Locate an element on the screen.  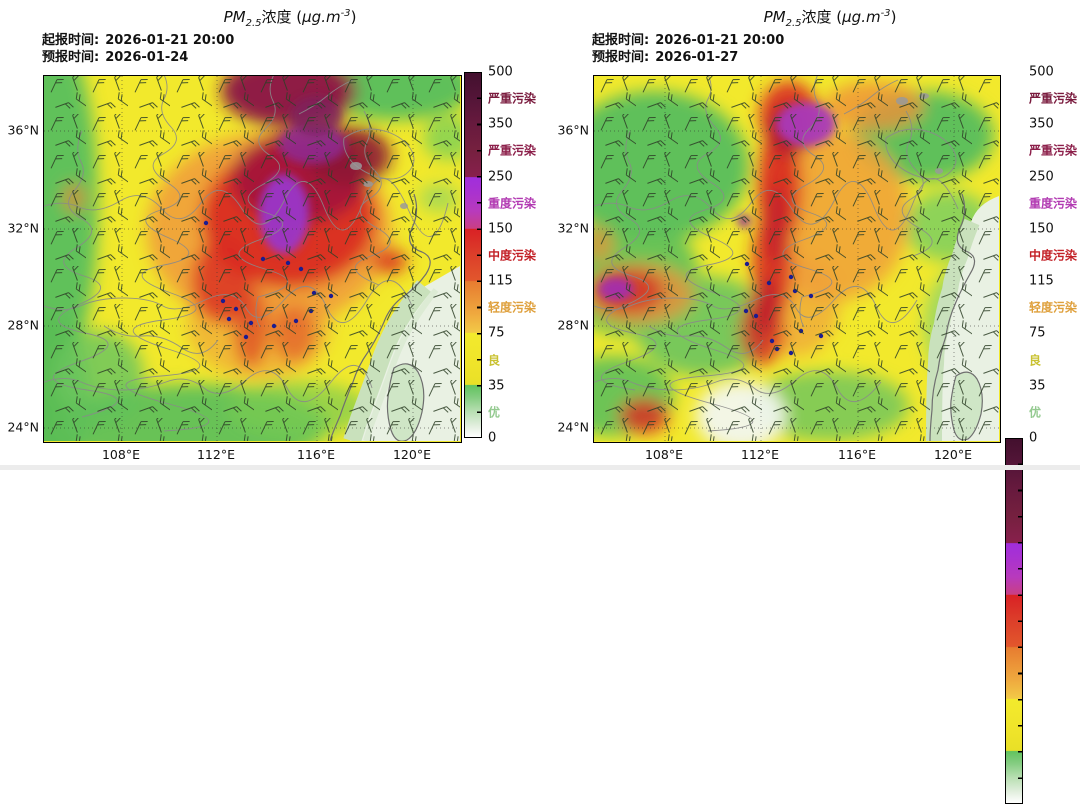
forecast-time-row: 预报时间: 2026-01-24 is located at coordinates (115, 57).